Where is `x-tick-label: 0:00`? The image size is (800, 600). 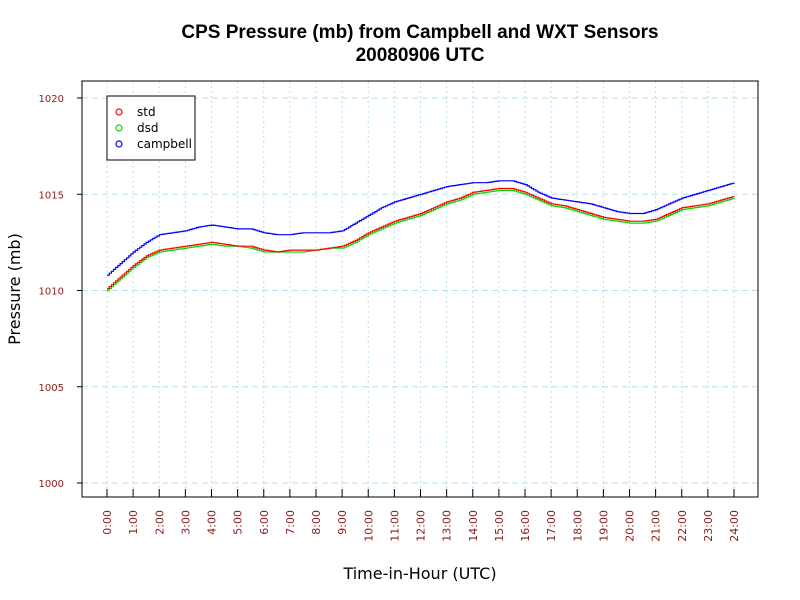 x-tick-label: 0:00 is located at coordinates (107, 522).